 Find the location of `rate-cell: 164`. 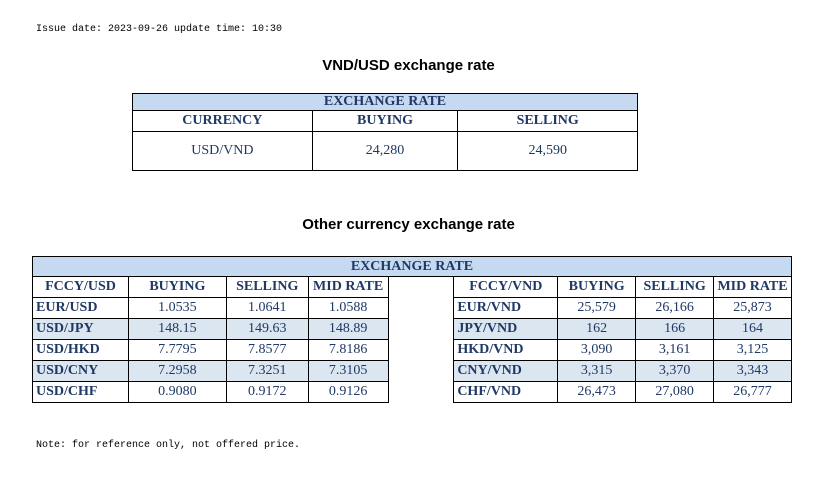

rate-cell: 164 is located at coordinates (752, 329).